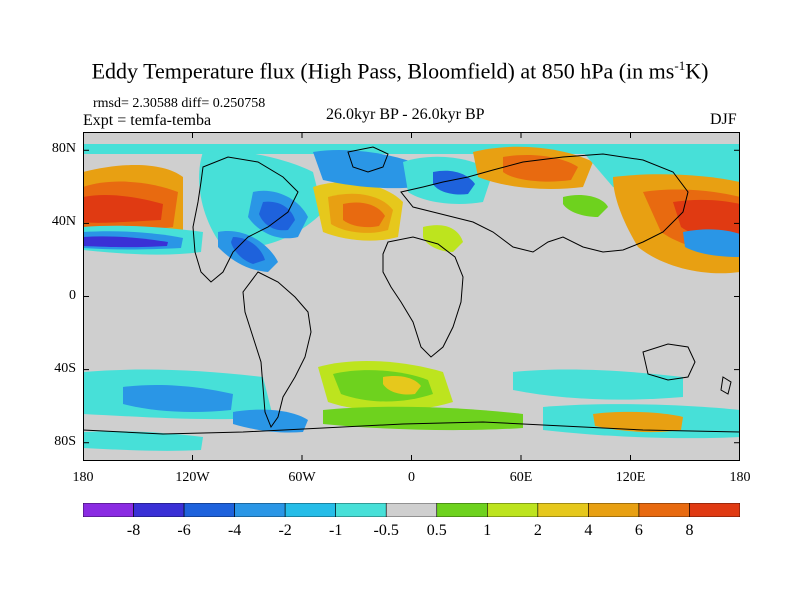  Describe the element at coordinates (537, 530) in the screenshot. I see `colorbar-label: 2` at that location.